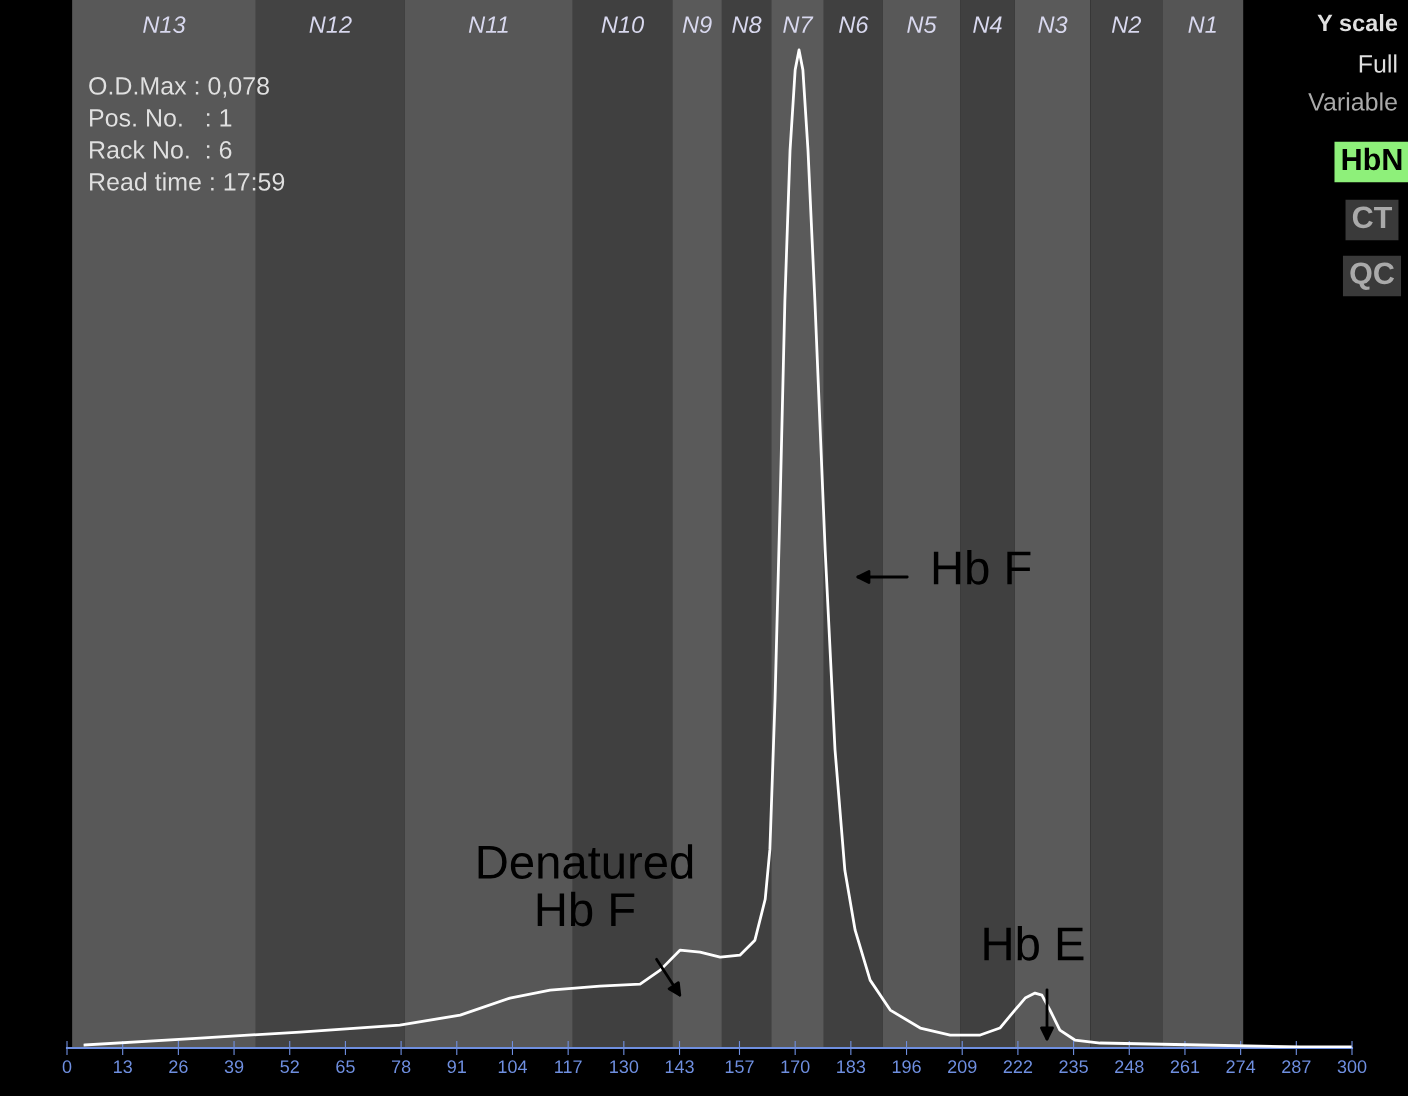 This screenshot has width=1408, height=1096. What do you see at coordinates (1372, 217) in the screenshot?
I see `text: CT` at bounding box center [1372, 217].